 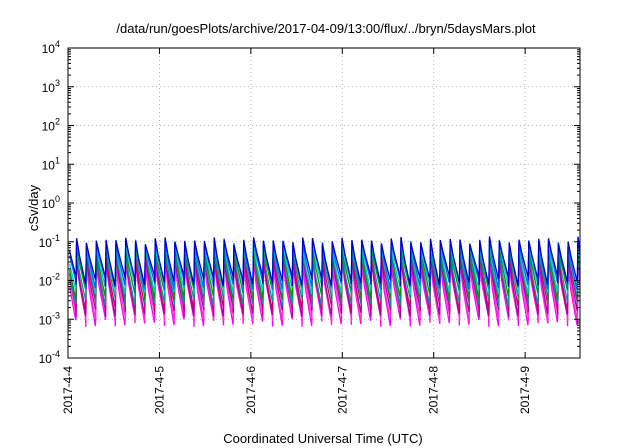 What do you see at coordinates (159, 390) in the screenshot?
I see `x-tick-label: 2017-4-5` at bounding box center [159, 390].